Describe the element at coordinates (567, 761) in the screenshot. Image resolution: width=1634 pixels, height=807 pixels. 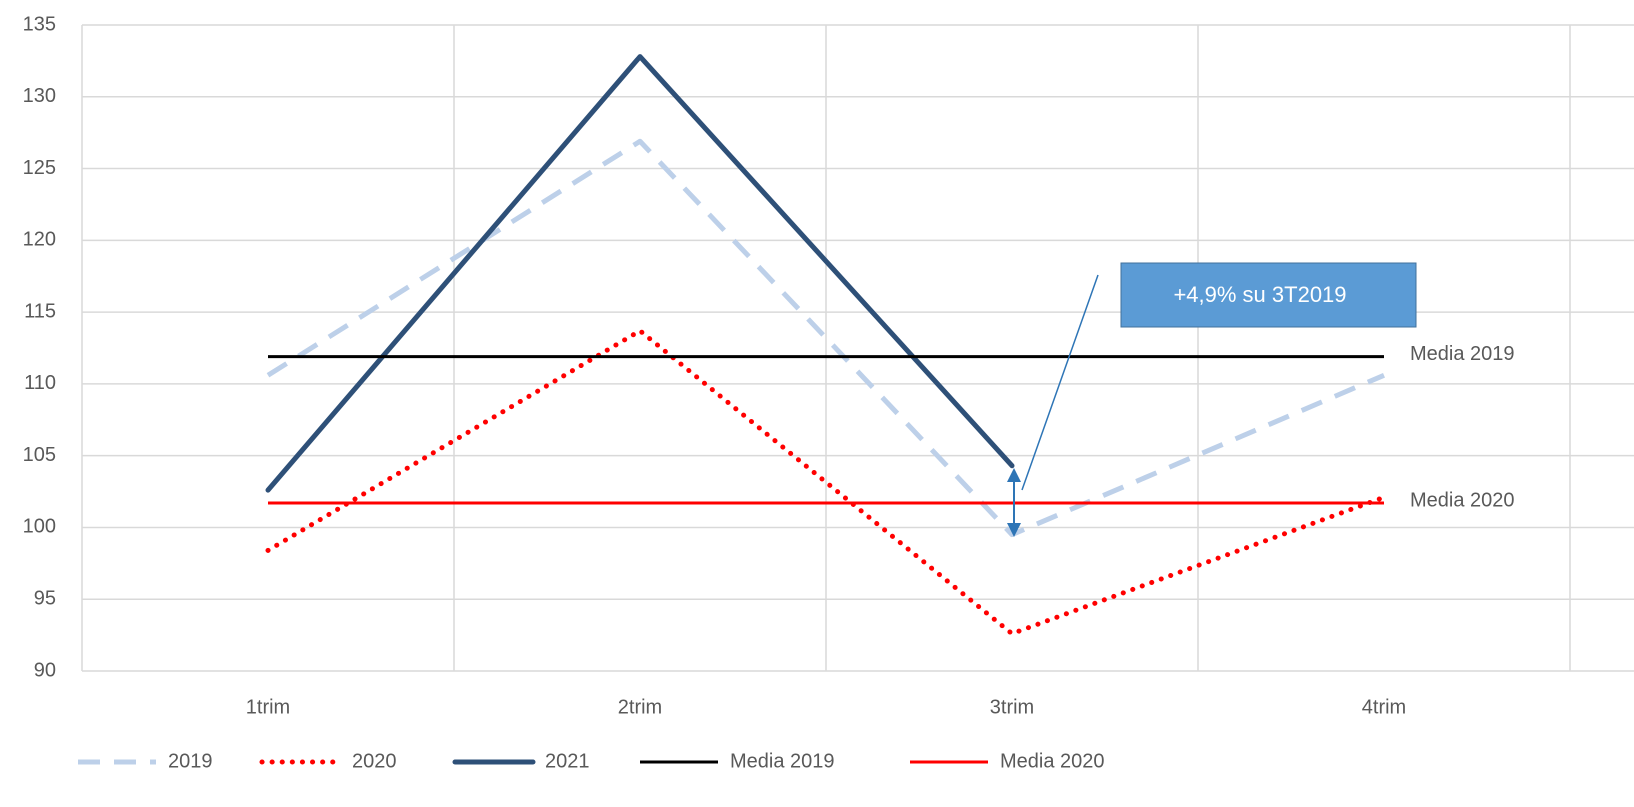
I see `legend-label: 2021` at that location.